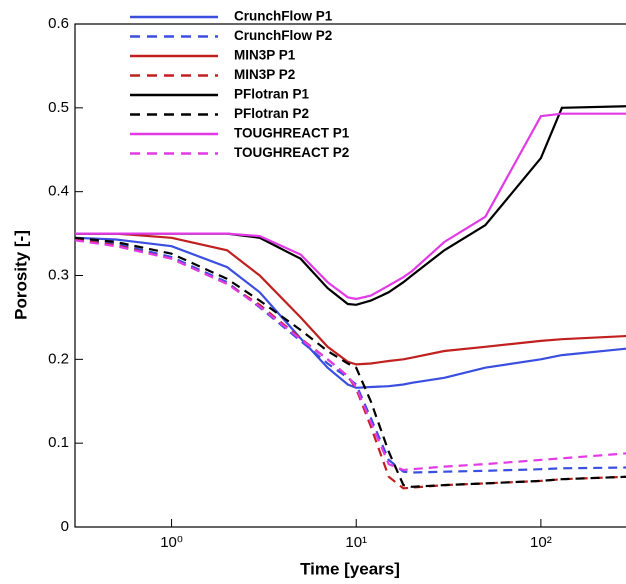  I want to click on y-tick-label: 0.4, so click(58, 191).